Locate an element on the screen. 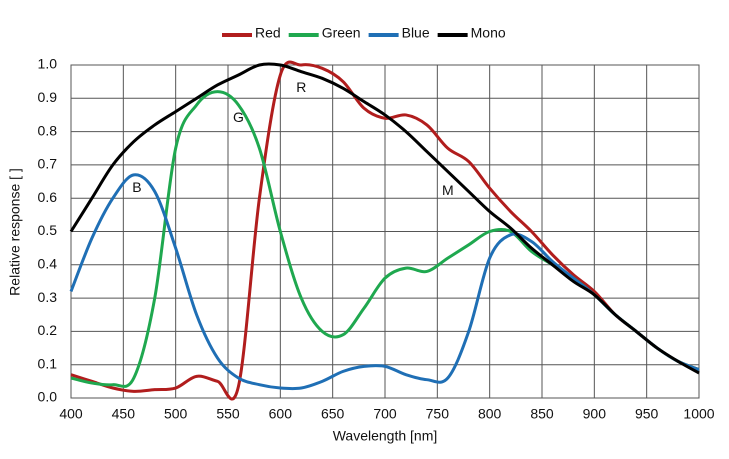 This screenshot has width=729, height=459. legend-label: Mono is located at coordinates (488, 33).